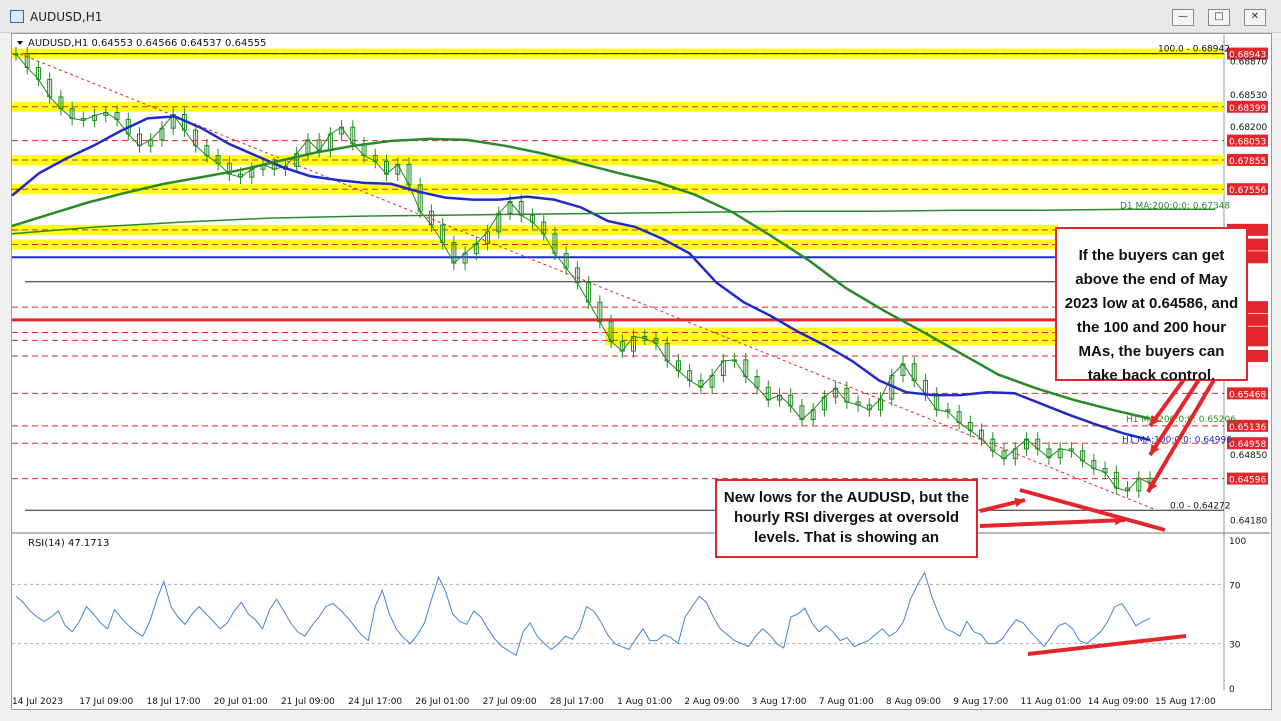 This screenshot has height=721, width=1281. I want to click on level-label: 0.68399, so click(1247, 109).